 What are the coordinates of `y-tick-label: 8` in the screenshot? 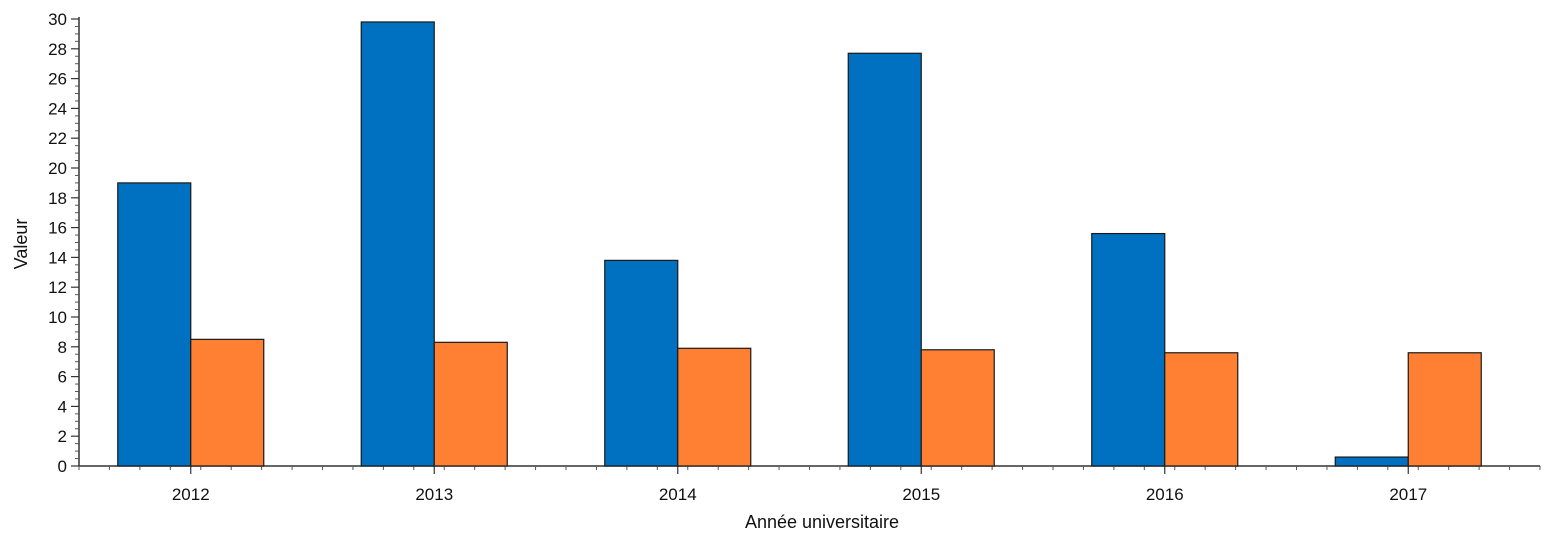 It's located at (62, 347).